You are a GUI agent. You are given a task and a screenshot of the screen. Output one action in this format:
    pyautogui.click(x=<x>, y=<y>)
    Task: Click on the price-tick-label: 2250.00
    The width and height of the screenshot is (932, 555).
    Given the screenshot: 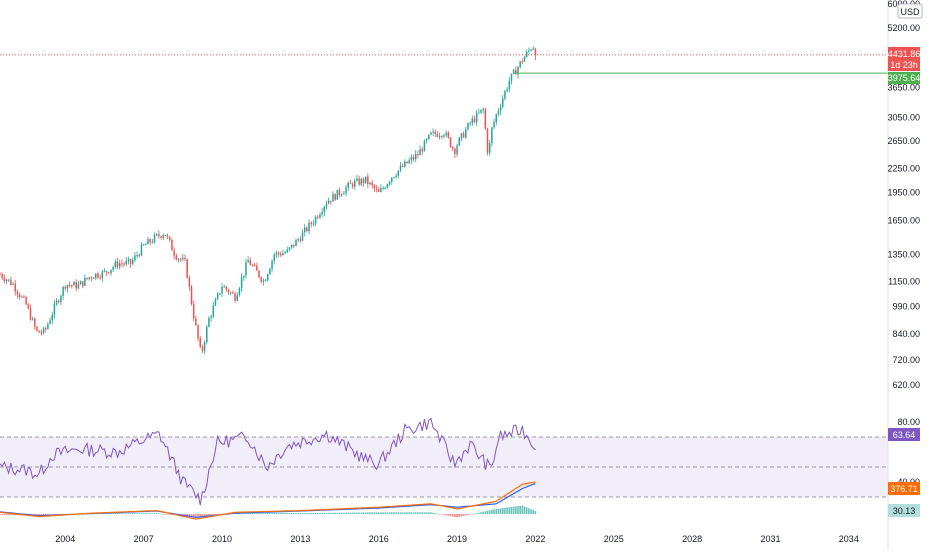 What is the action you would take?
    pyautogui.click(x=903, y=169)
    